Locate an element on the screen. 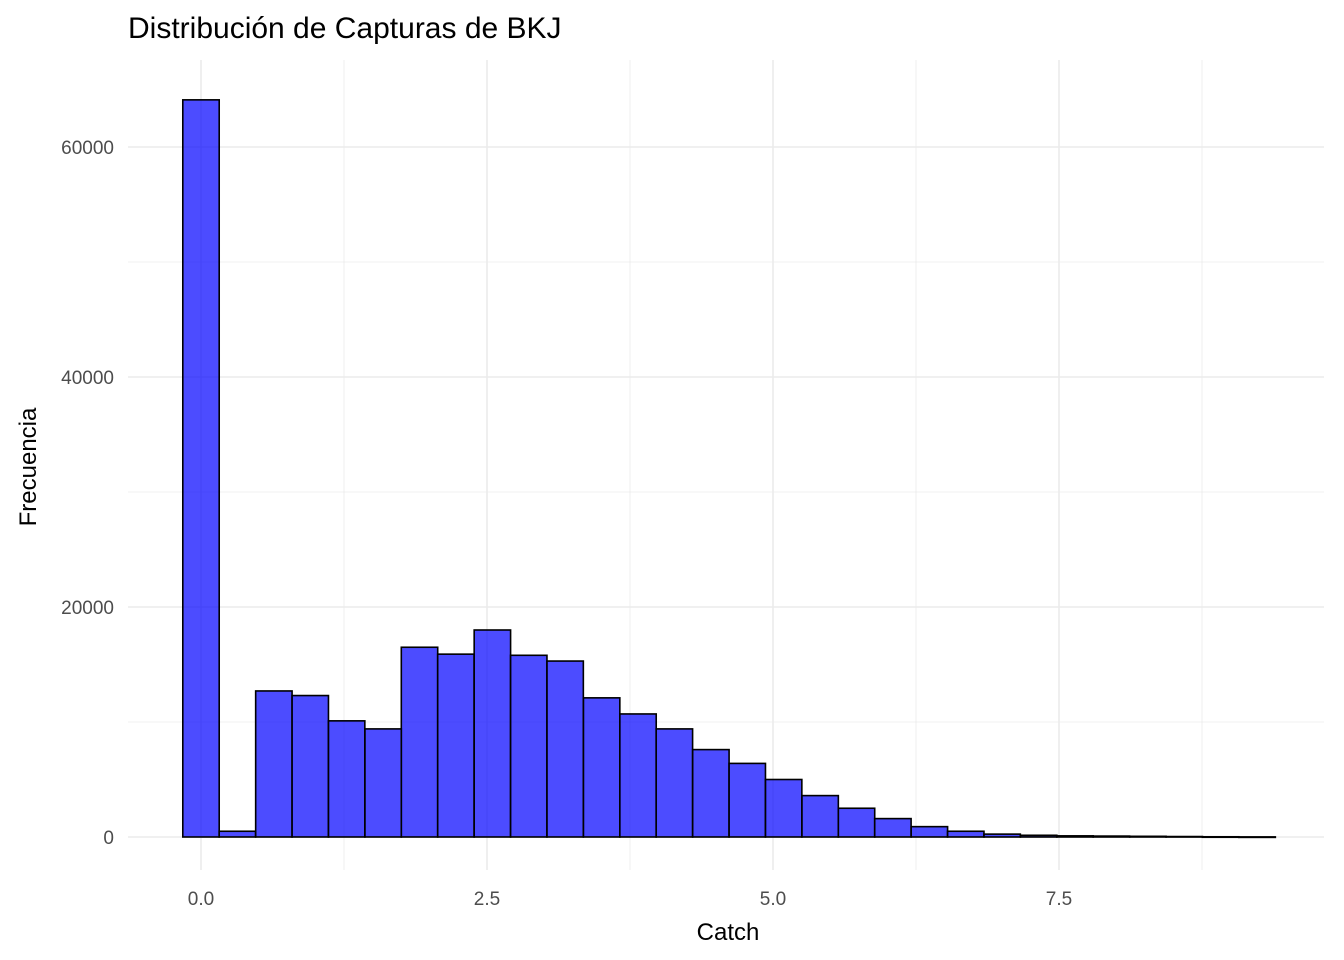  y-tick-label: 20000 is located at coordinates (87, 608).